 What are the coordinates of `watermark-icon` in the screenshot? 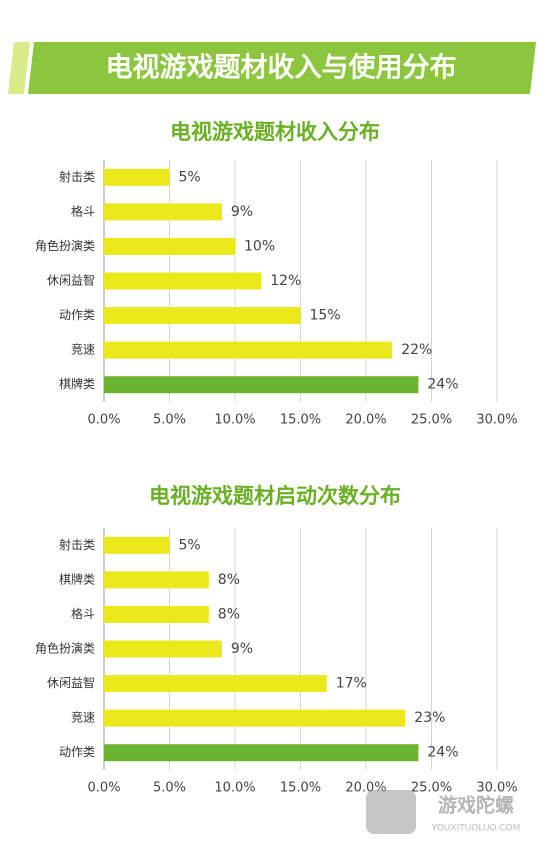 It's located at (391, 812).